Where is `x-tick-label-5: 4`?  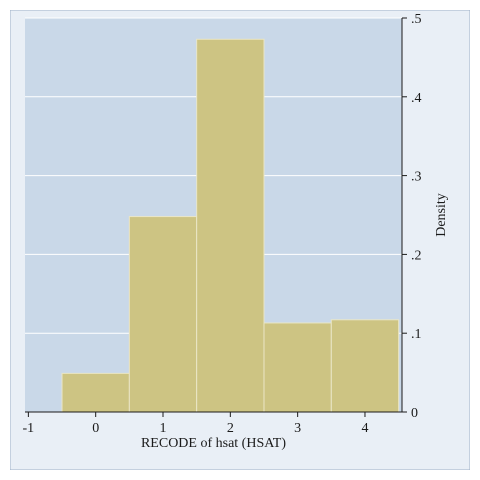 x-tick-label-5: 4 is located at coordinates (364, 428).